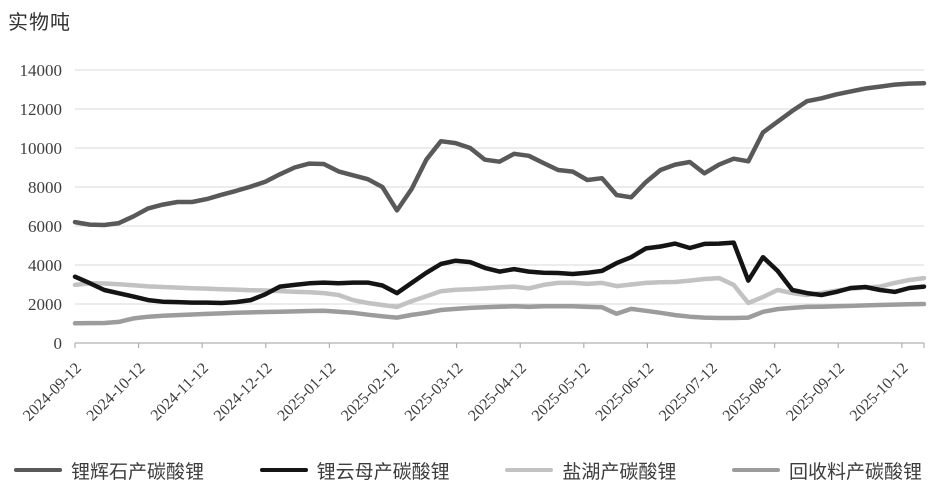 The image size is (936, 495). I want to click on x-axis-tick-label: 2025-04-12, so click(497, 392).